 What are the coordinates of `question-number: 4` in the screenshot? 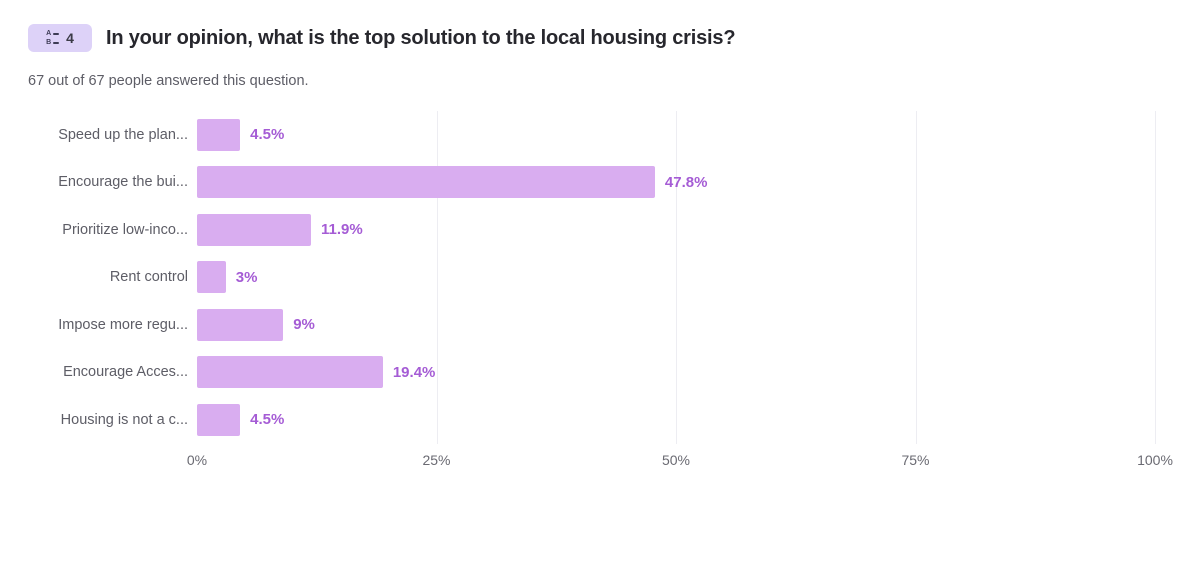 It's located at (70, 38).